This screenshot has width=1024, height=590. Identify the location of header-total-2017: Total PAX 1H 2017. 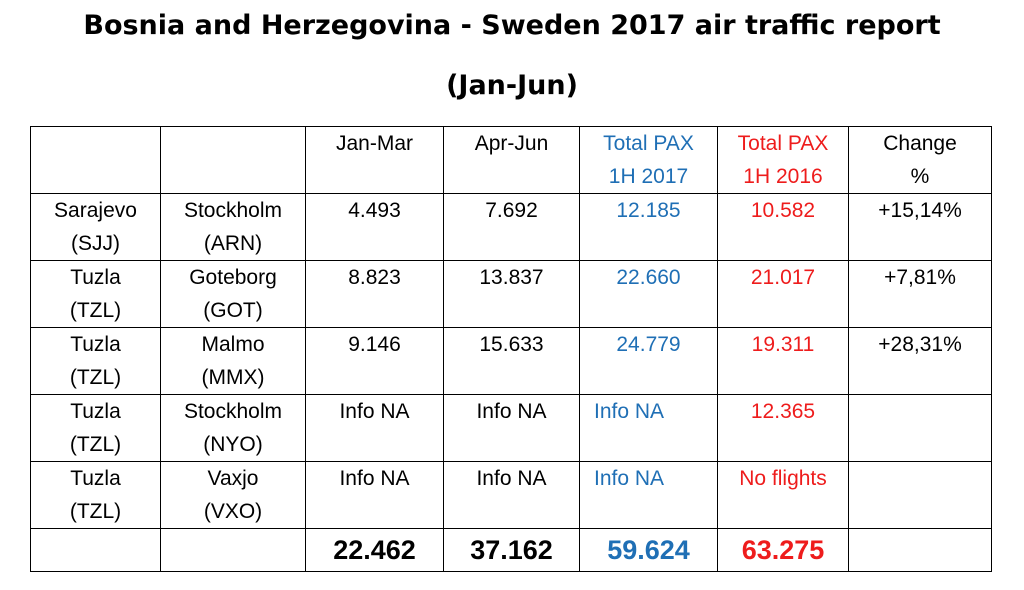
(648, 160).